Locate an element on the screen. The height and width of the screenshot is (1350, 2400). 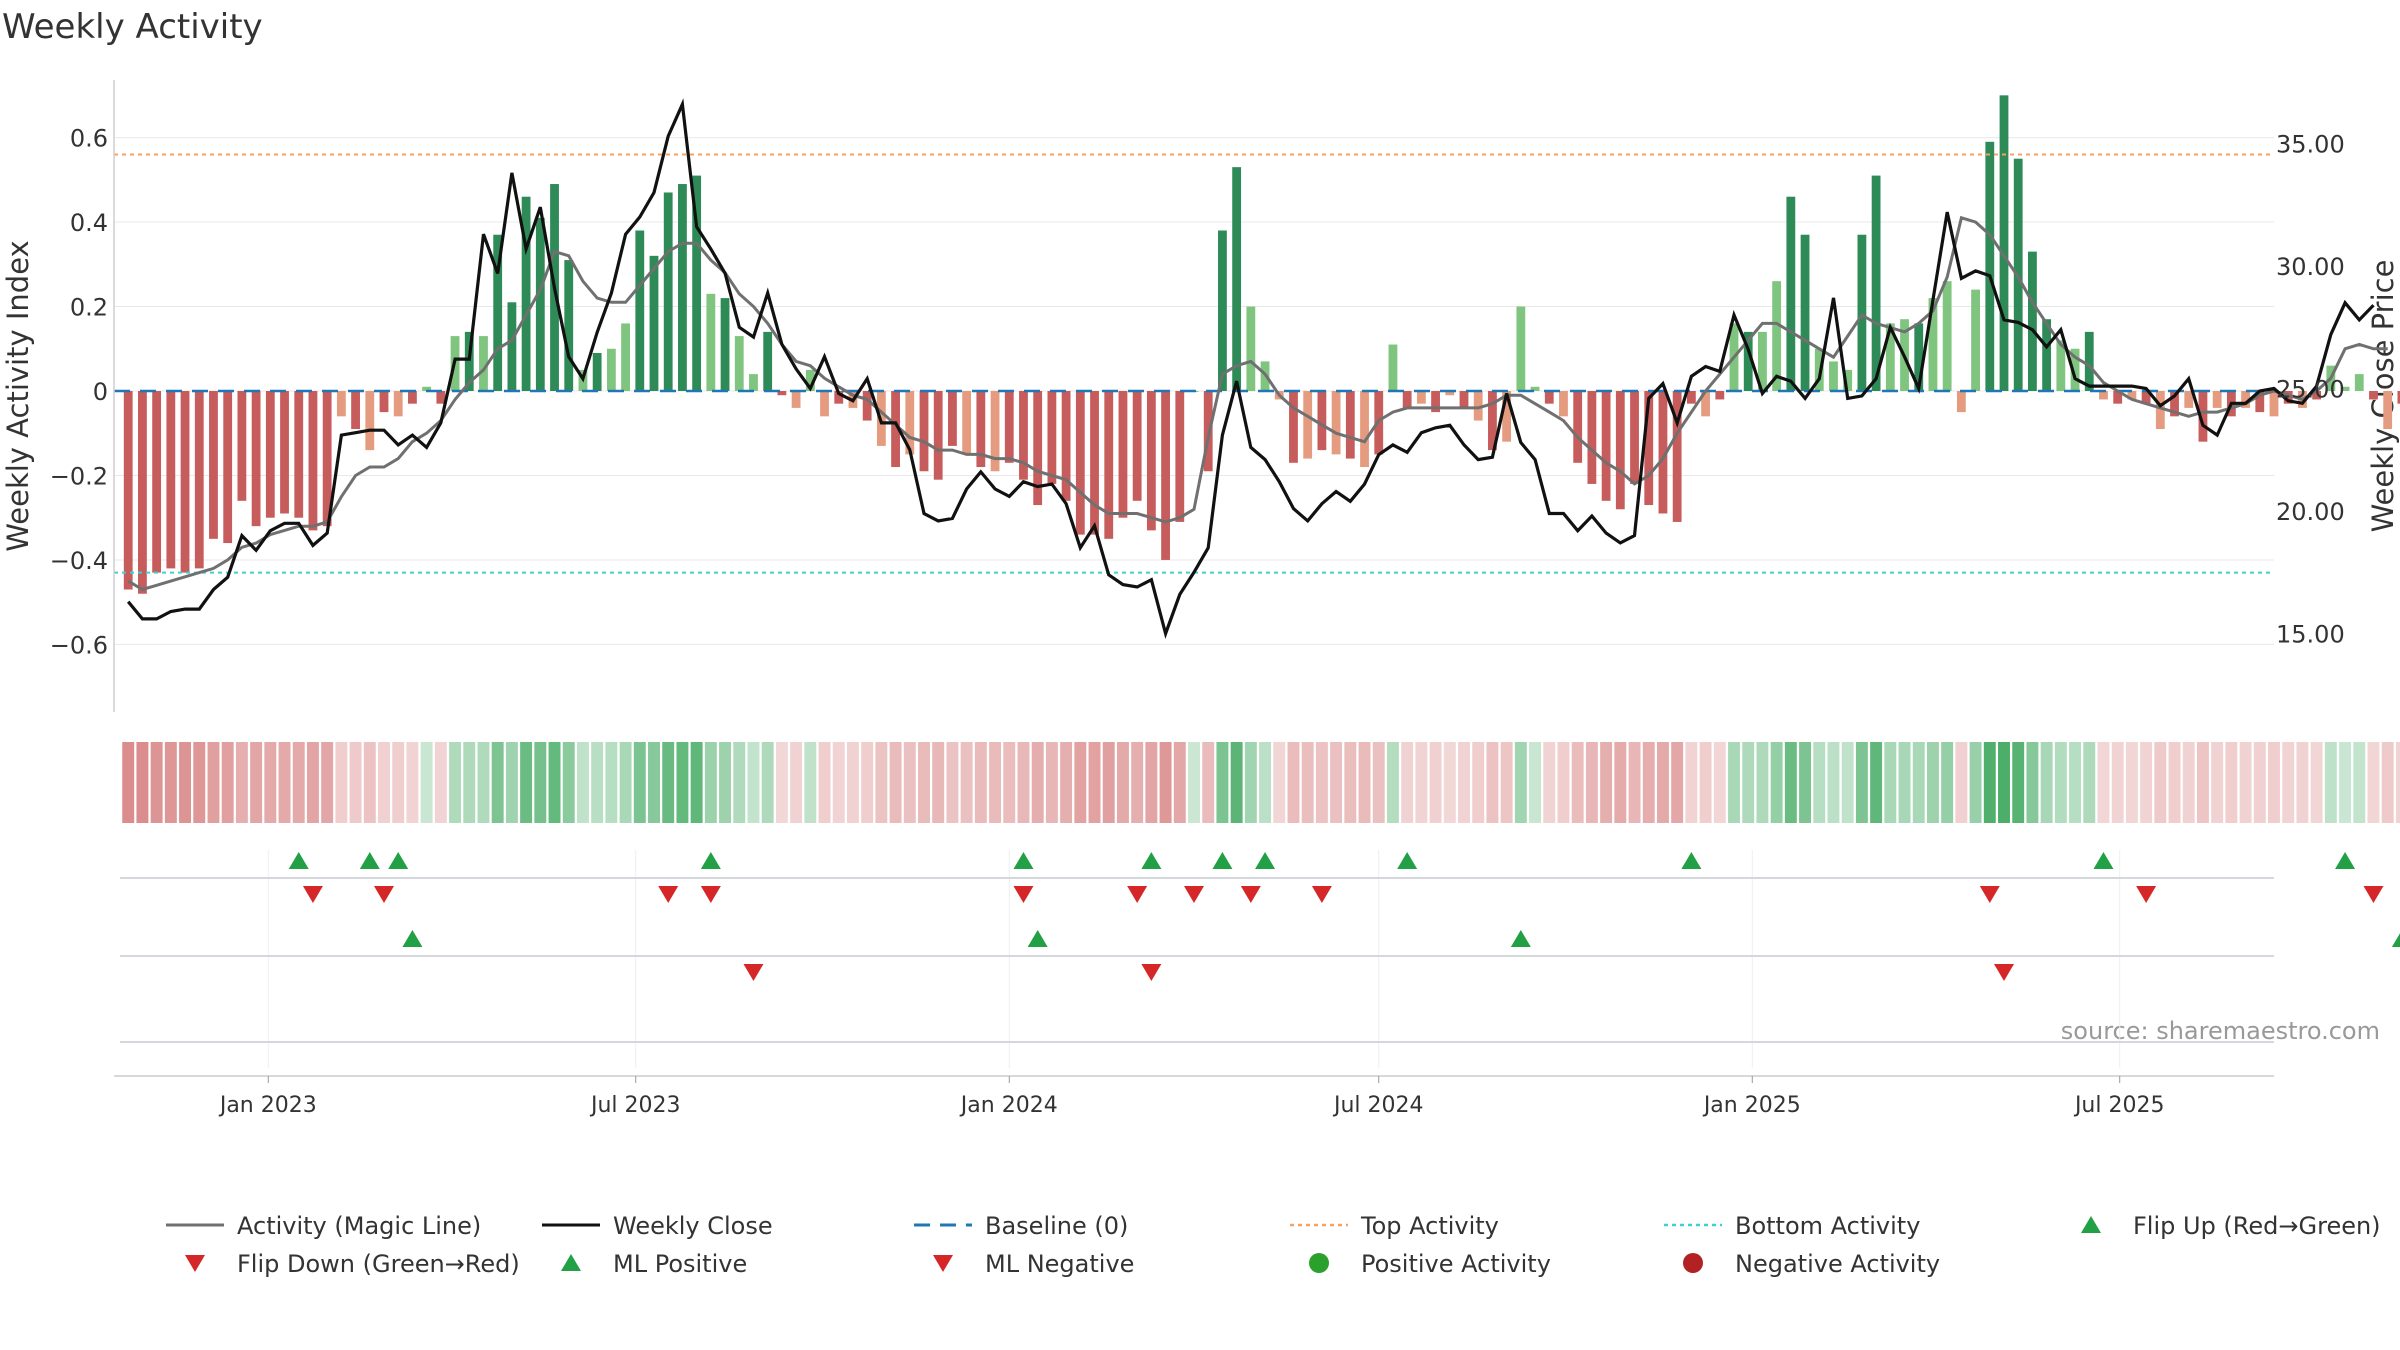
x-tick-label: Jul 2024 is located at coordinates (1378, 1105).